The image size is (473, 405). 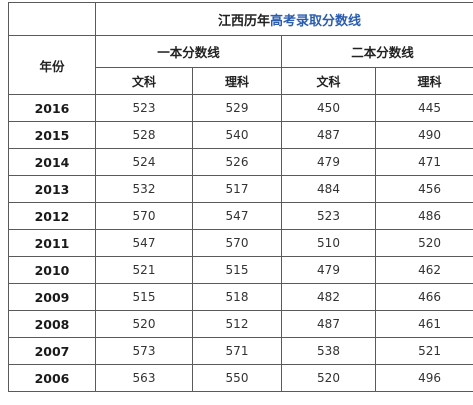 I want to click on table-row: 2012 570 547 523 486, so click(x=240, y=216).